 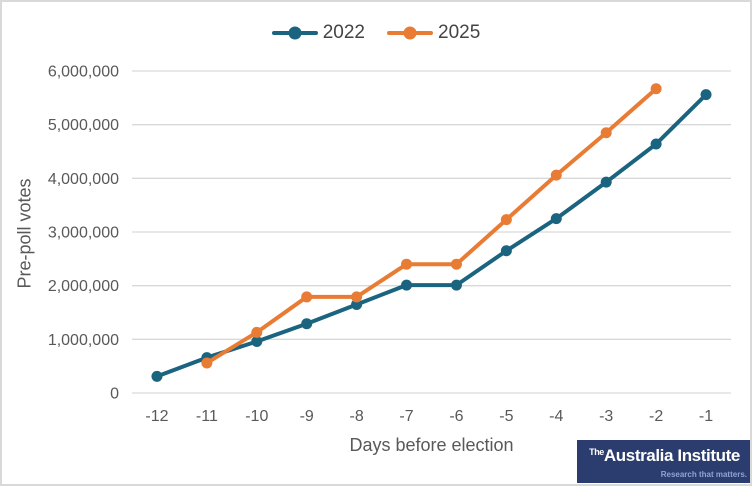 I want to click on x-tick-label: -4, so click(x=556, y=416).